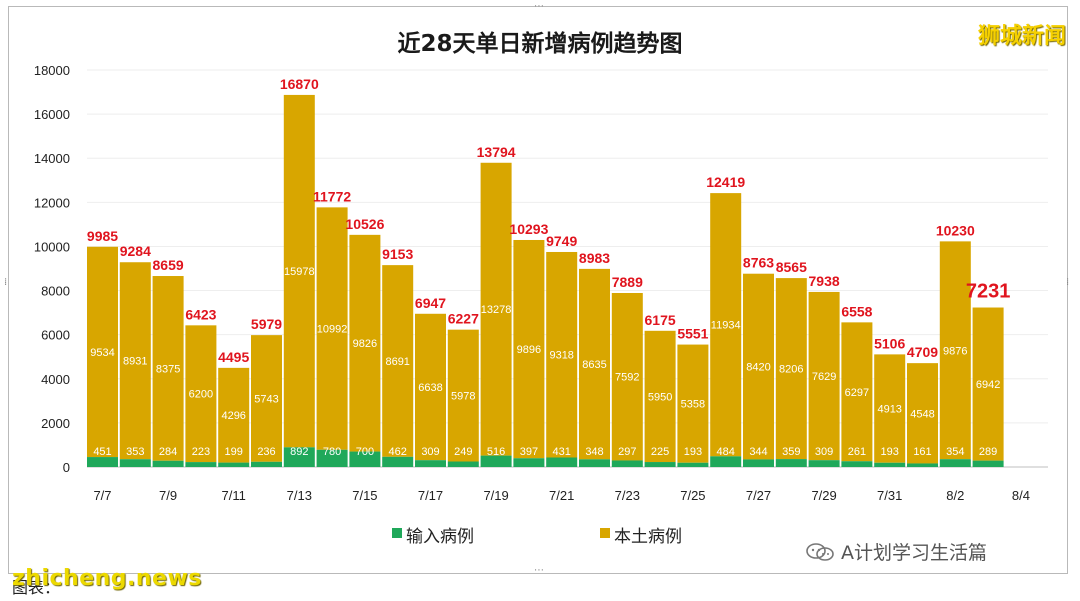 This screenshot has width=1080, height=601. What do you see at coordinates (922, 352) in the screenshot?
I see `total-value-label: 4709` at bounding box center [922, 352].